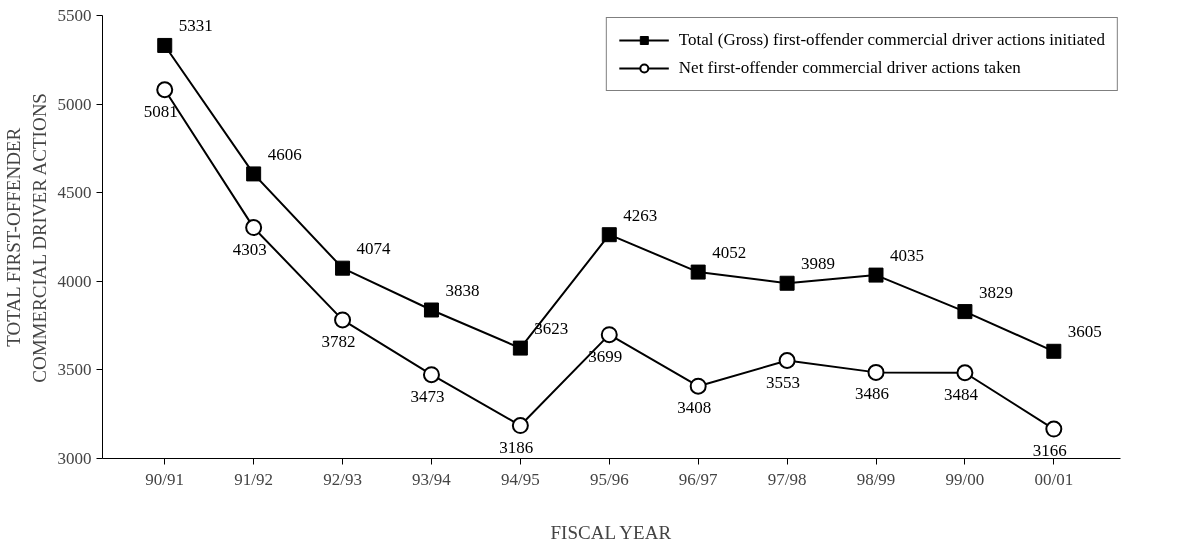 The image size is (1185, 552). Describe the element at coordinates (1084, 332) in the screenshot. I see `data-label: 3605` at that location.